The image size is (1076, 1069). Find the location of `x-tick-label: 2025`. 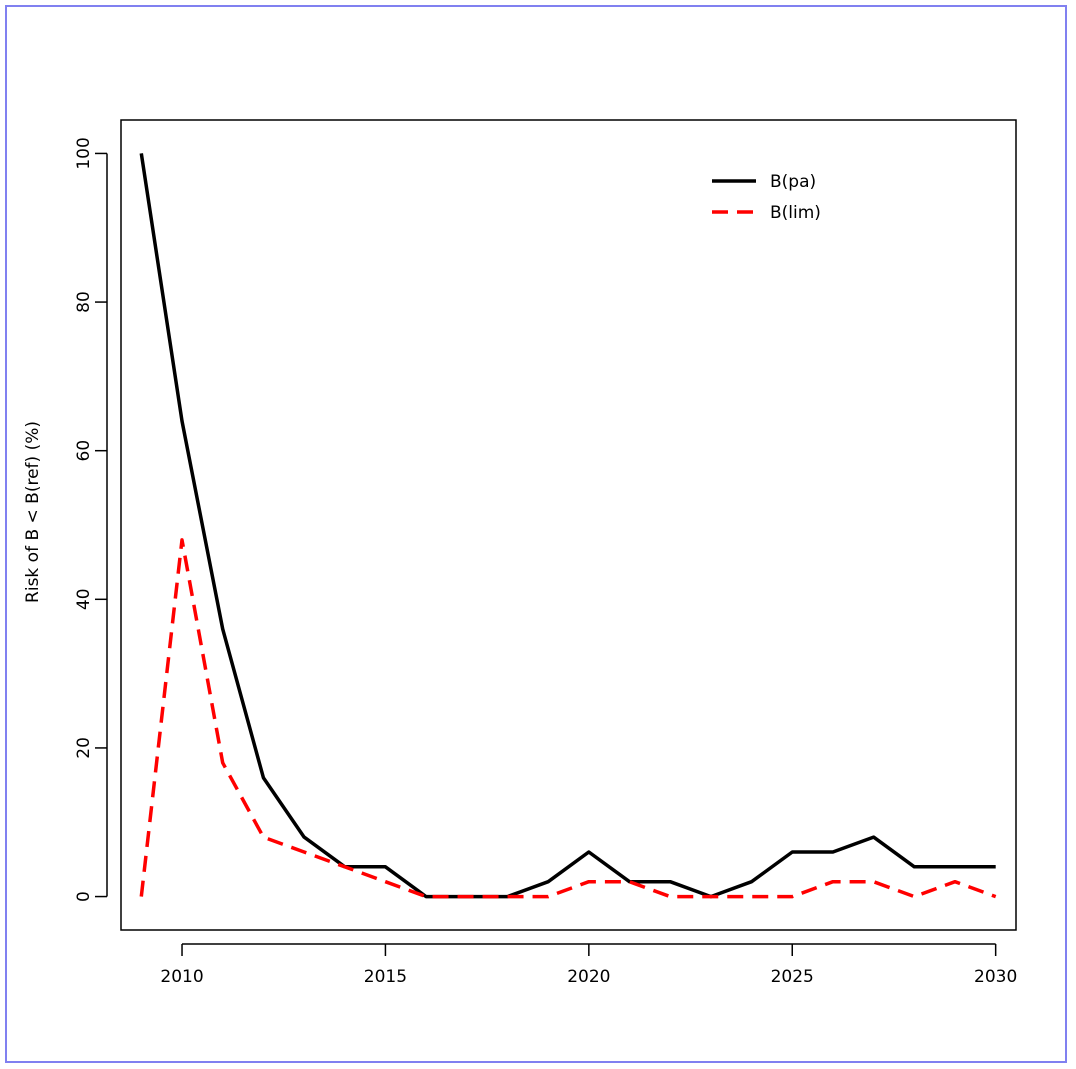

x-tick-label: 2025 is located at coordinates (792, 977).